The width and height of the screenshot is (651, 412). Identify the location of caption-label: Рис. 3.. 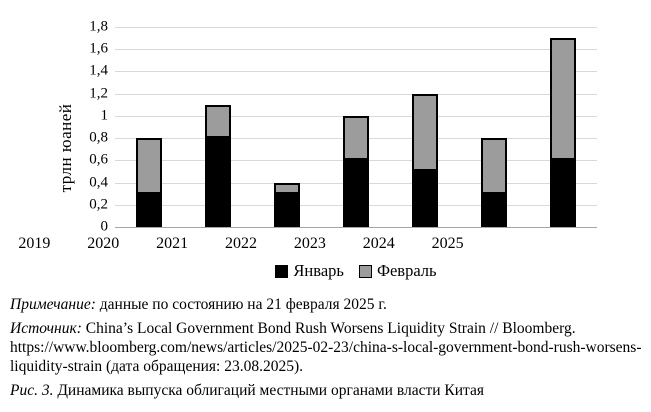
(32, 390).